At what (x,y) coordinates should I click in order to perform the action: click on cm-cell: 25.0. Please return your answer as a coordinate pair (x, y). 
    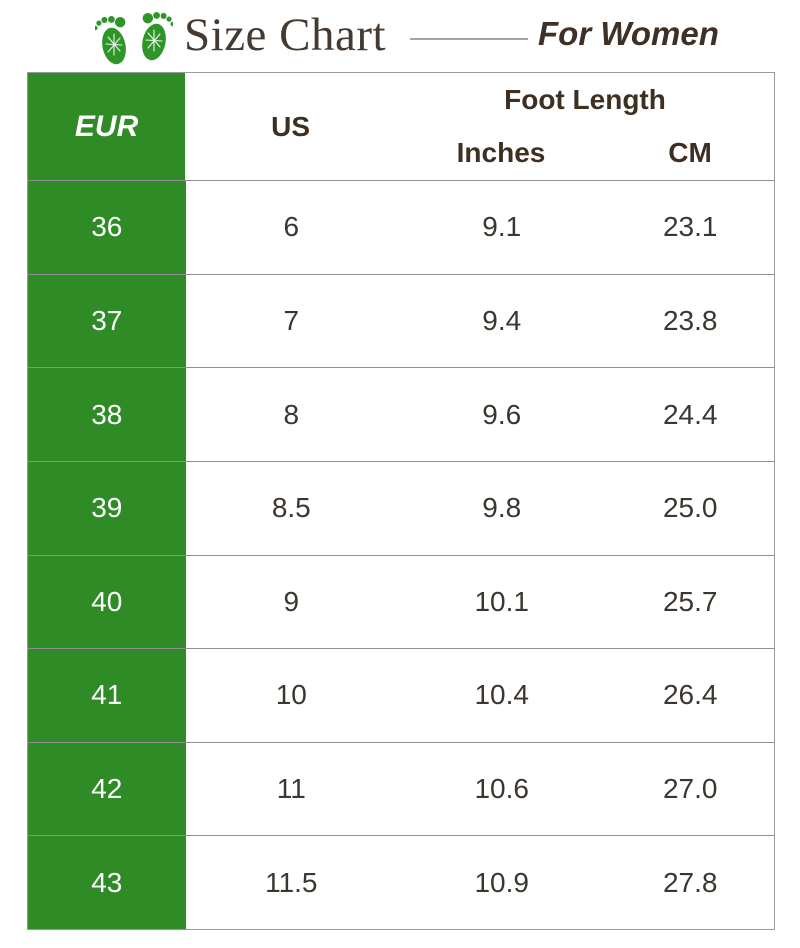
    Looking at the image, I should click on (690, 508).